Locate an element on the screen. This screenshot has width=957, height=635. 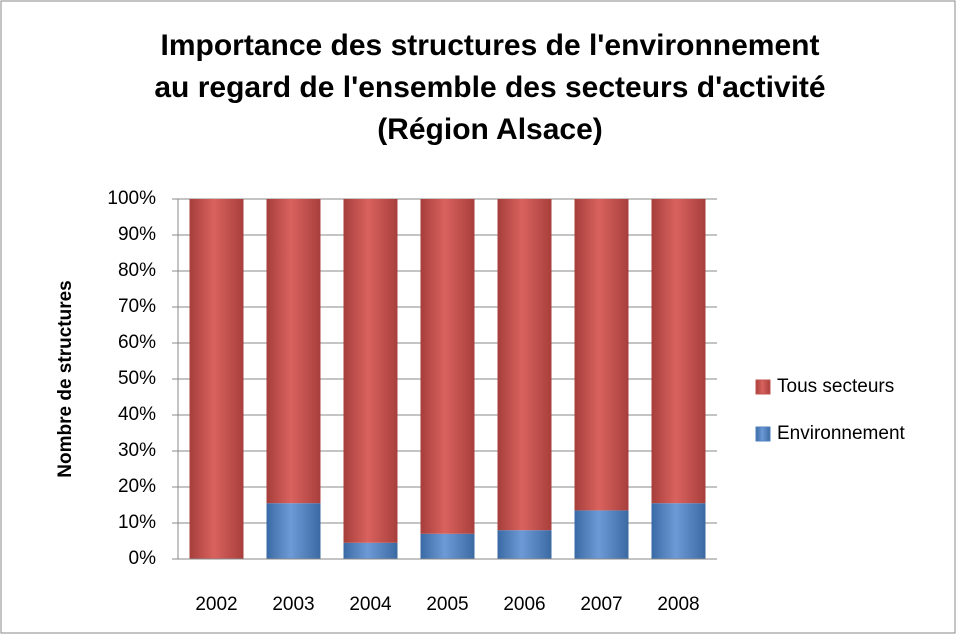
x-tick-label: 2005 is located at coordinates (447, 604).